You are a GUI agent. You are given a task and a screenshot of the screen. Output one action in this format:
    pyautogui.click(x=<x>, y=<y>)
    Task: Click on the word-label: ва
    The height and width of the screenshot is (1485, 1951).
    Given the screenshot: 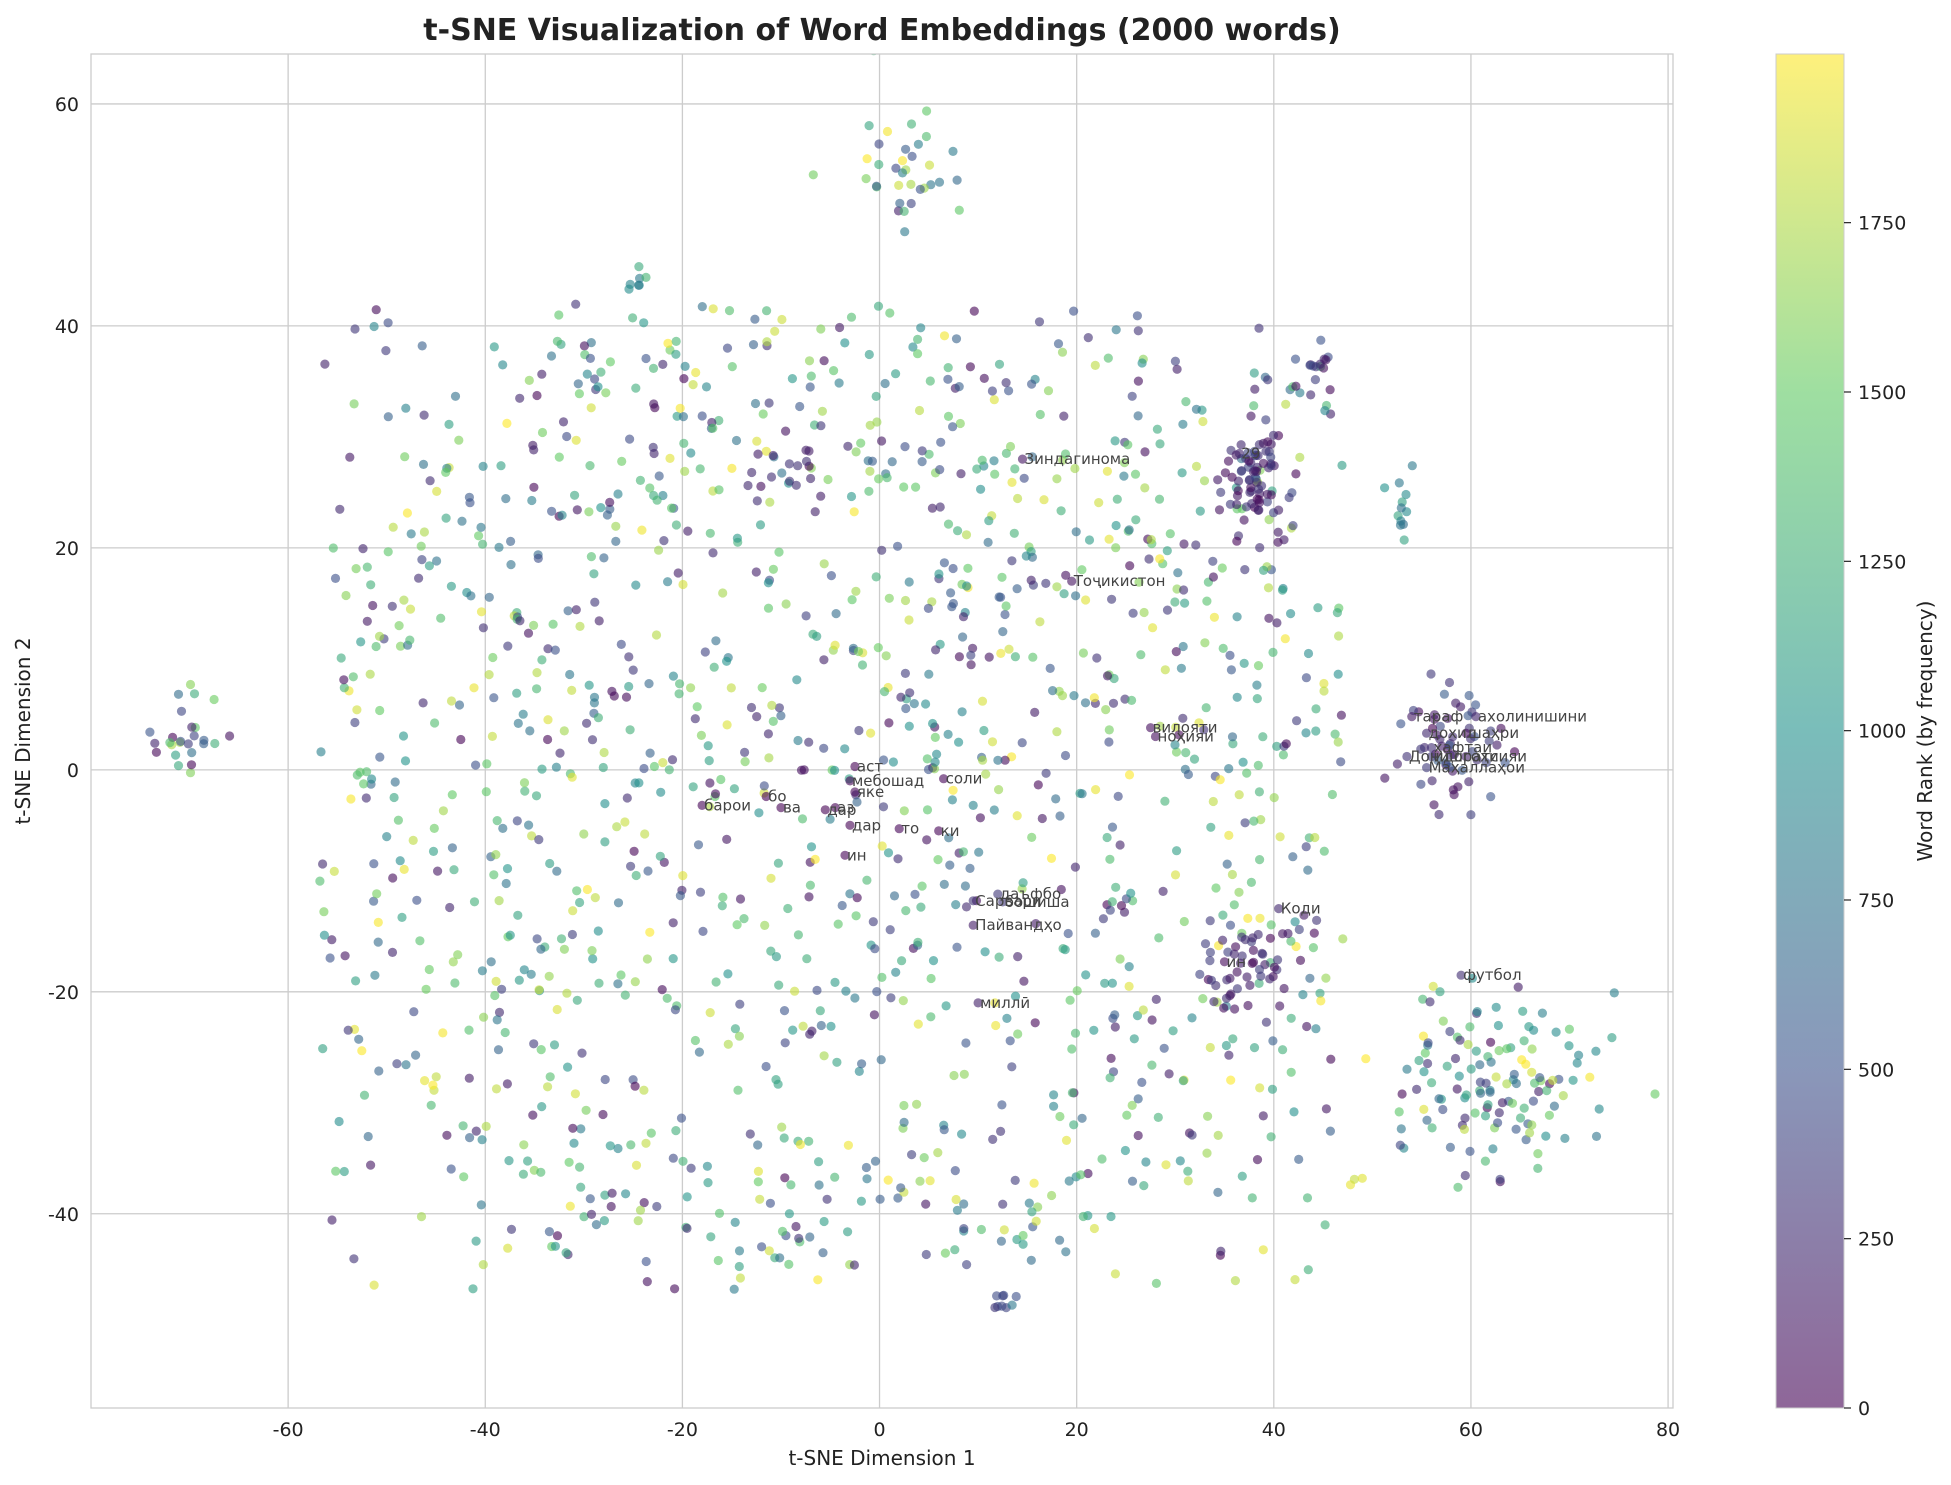 What is the action you would take?
    pyautogui.click(x=792, y=808)
    